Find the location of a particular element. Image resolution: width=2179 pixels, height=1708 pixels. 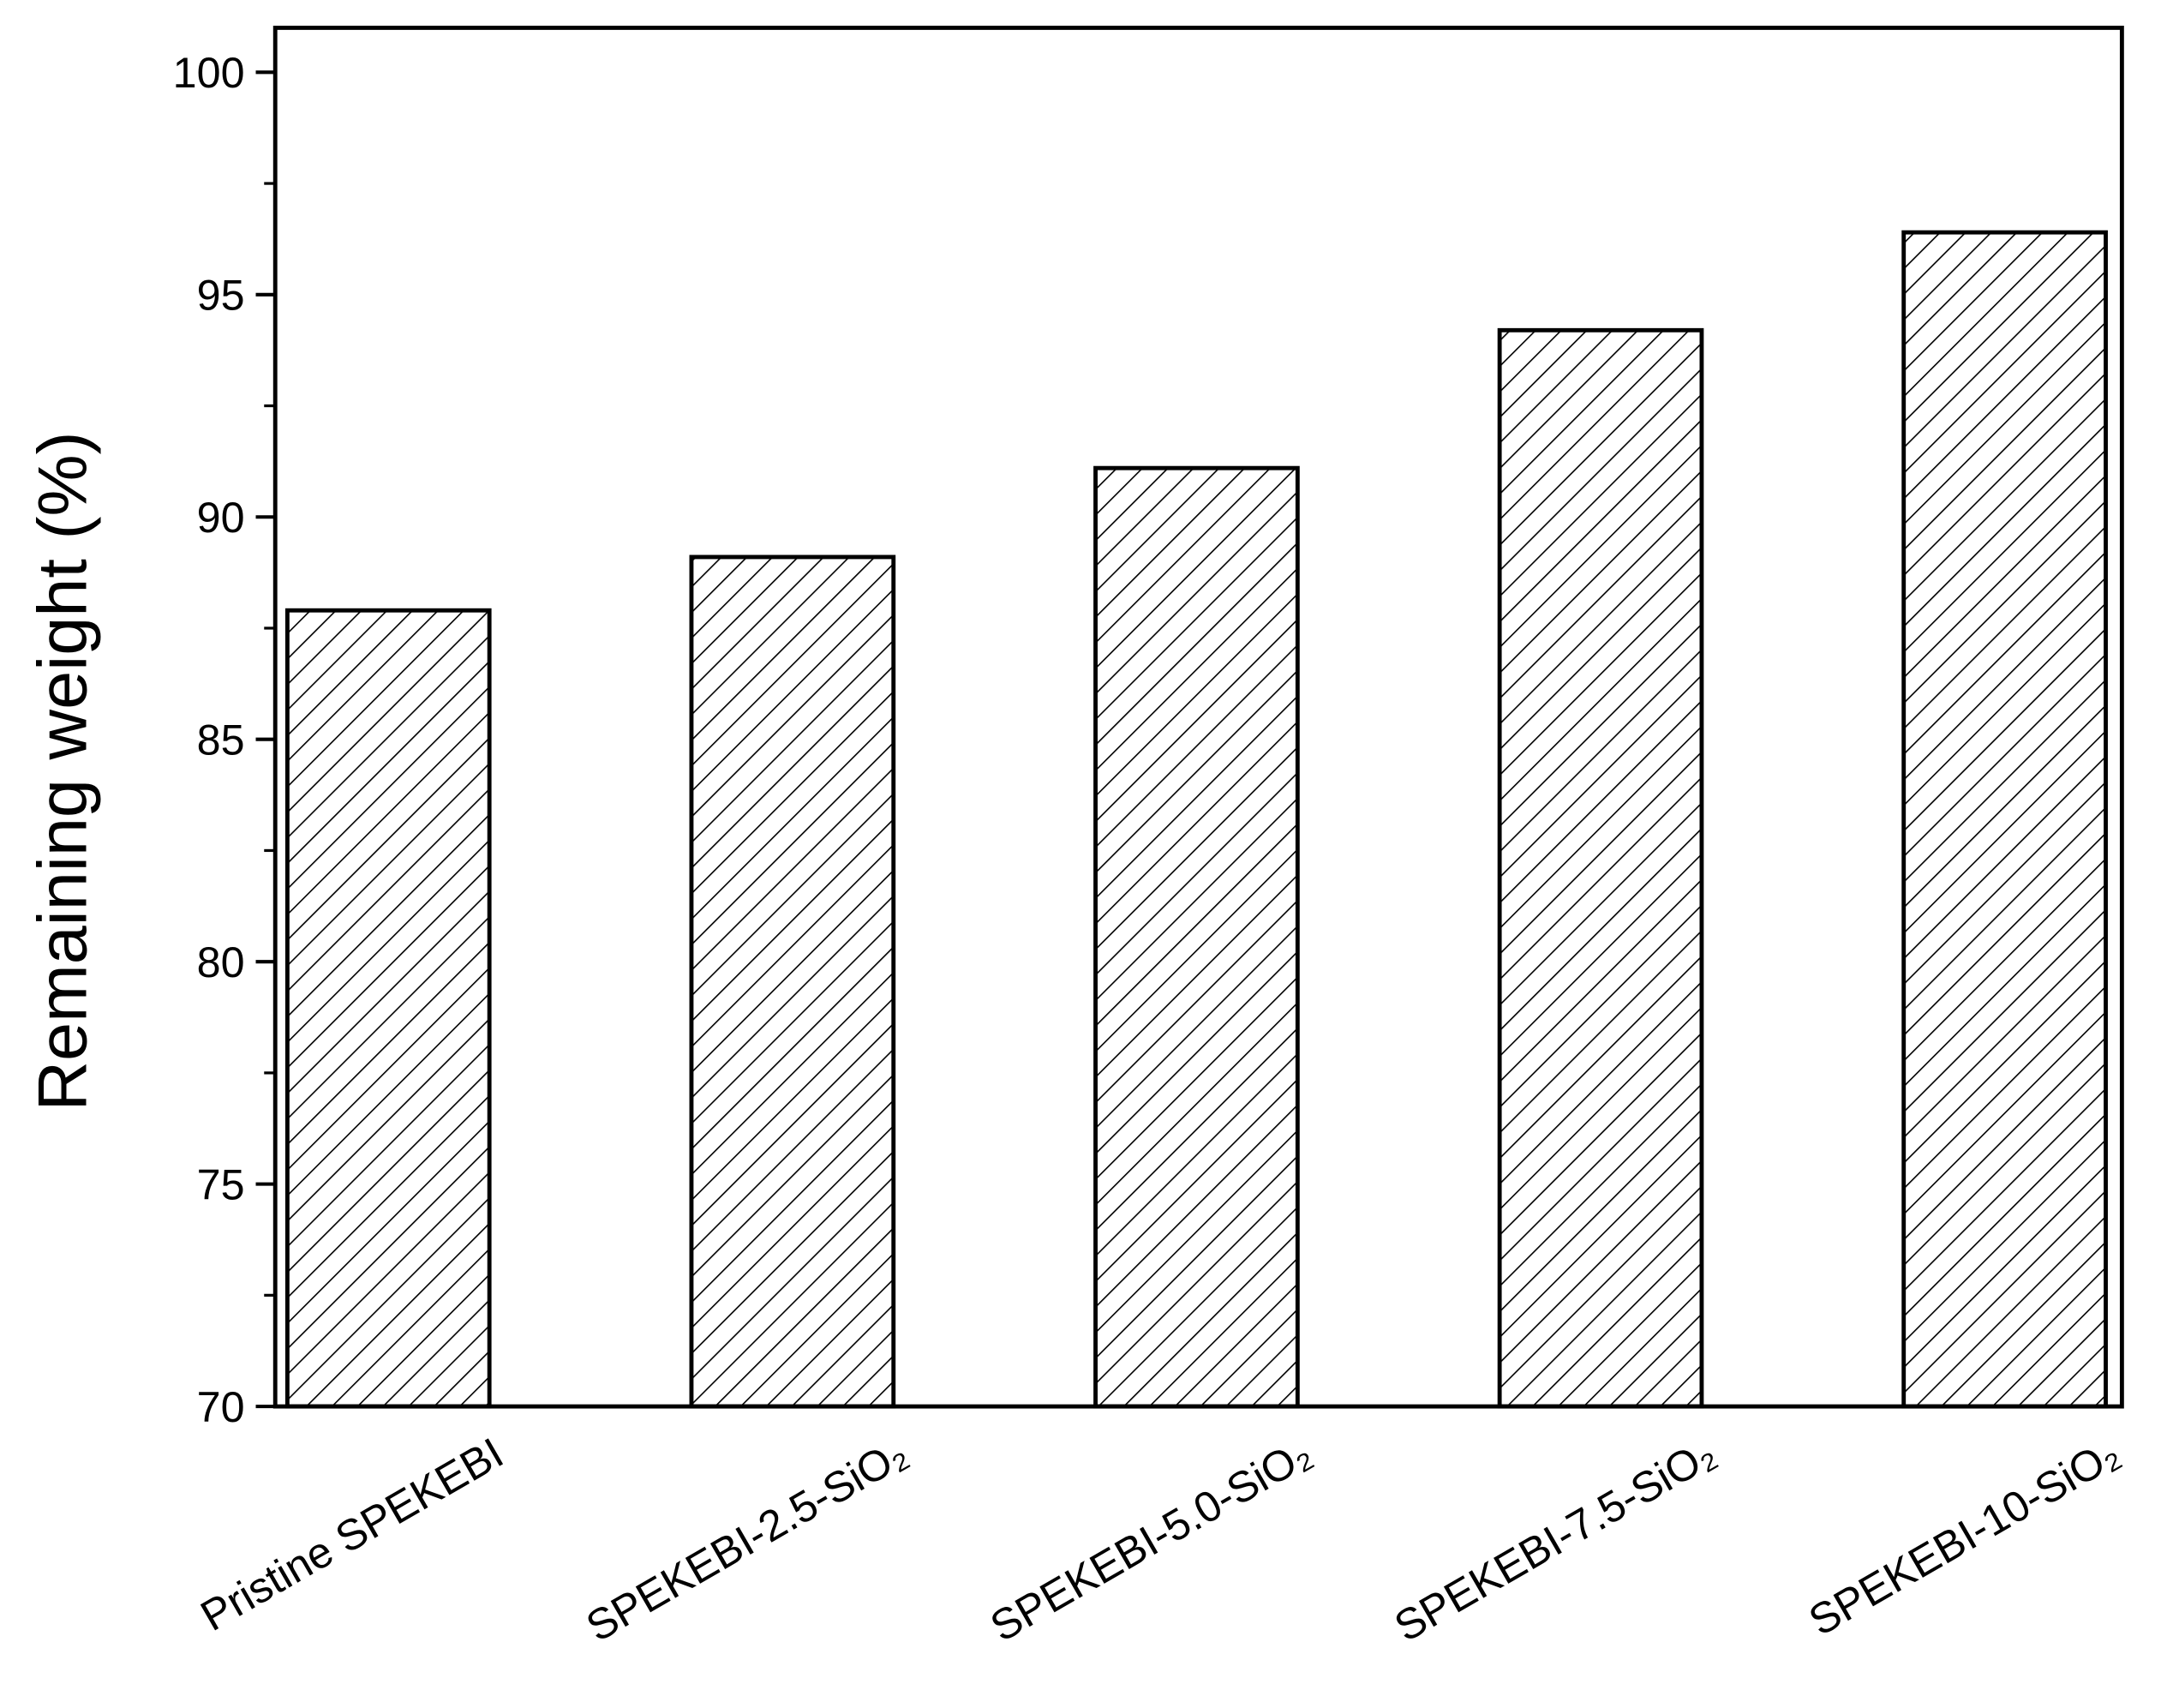

x-tick-label: SPEKEBI-7.5-SiO₂ is located at coordinates (1555, 1539).